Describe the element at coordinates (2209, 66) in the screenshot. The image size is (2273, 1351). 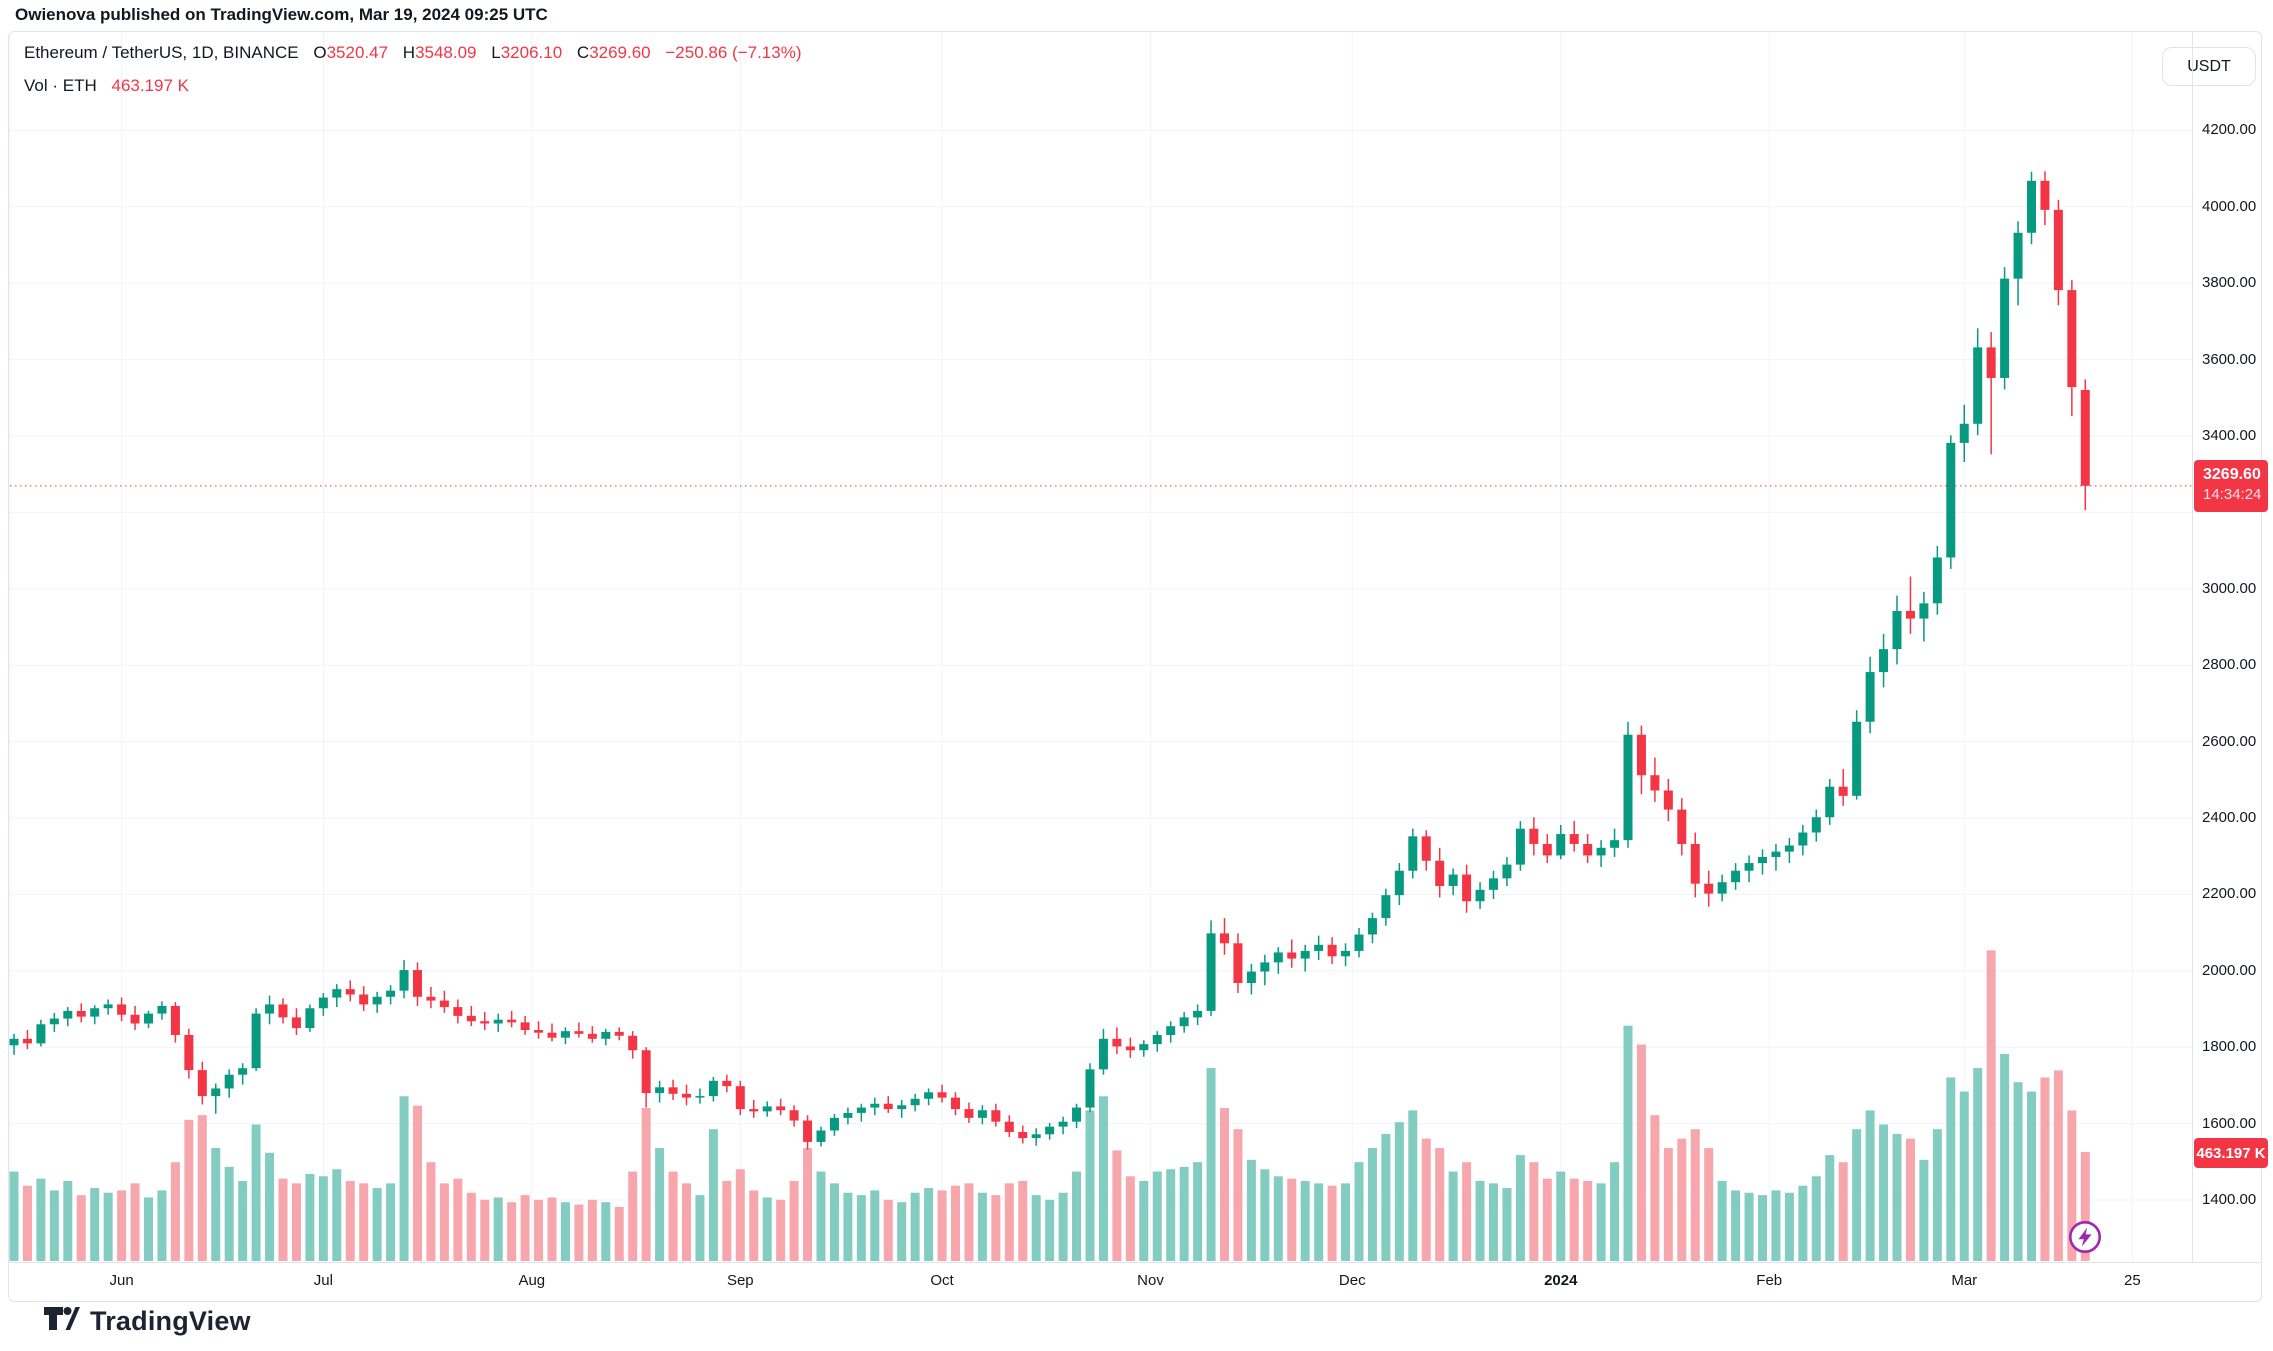
I see `currency-toggle-button: USDT` at that location.